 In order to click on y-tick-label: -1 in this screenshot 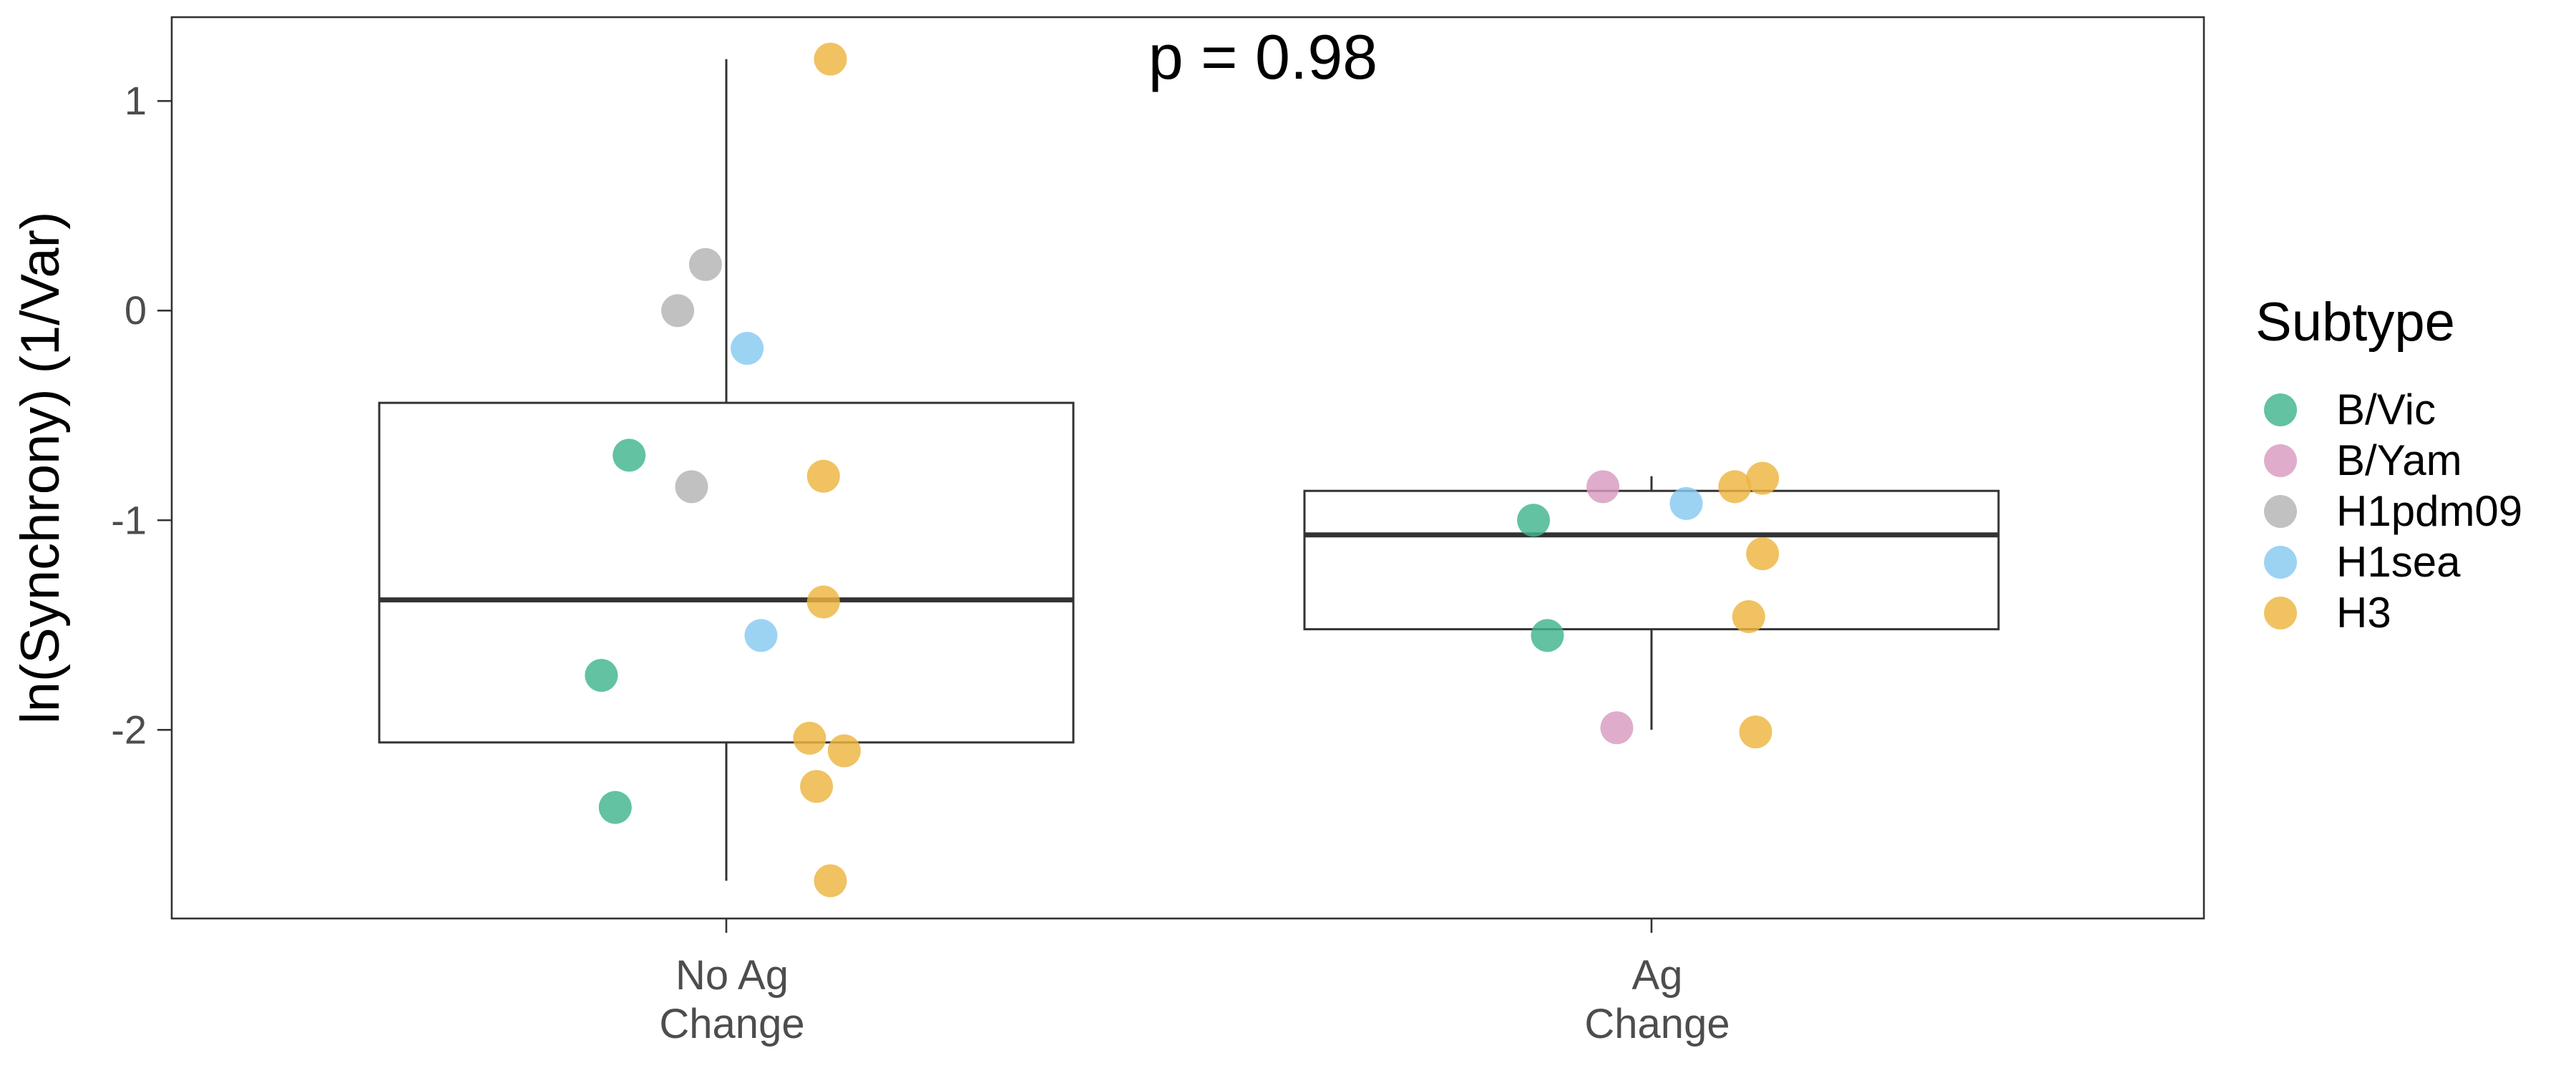, I will do `click(129, 519)`.